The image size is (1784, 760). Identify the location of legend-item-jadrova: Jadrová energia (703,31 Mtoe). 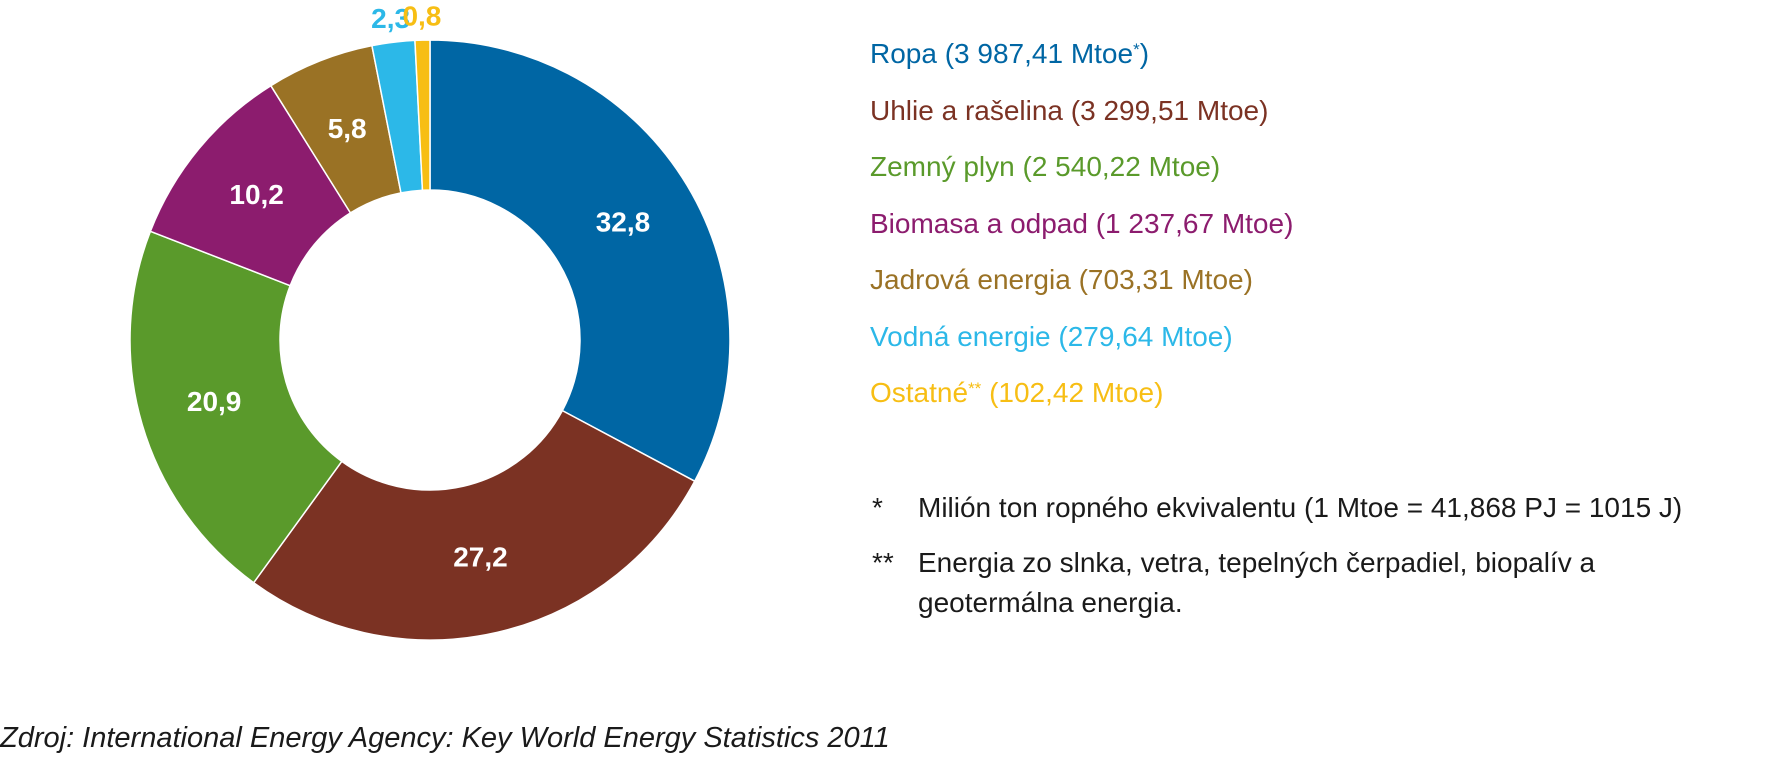
(1081, 288).